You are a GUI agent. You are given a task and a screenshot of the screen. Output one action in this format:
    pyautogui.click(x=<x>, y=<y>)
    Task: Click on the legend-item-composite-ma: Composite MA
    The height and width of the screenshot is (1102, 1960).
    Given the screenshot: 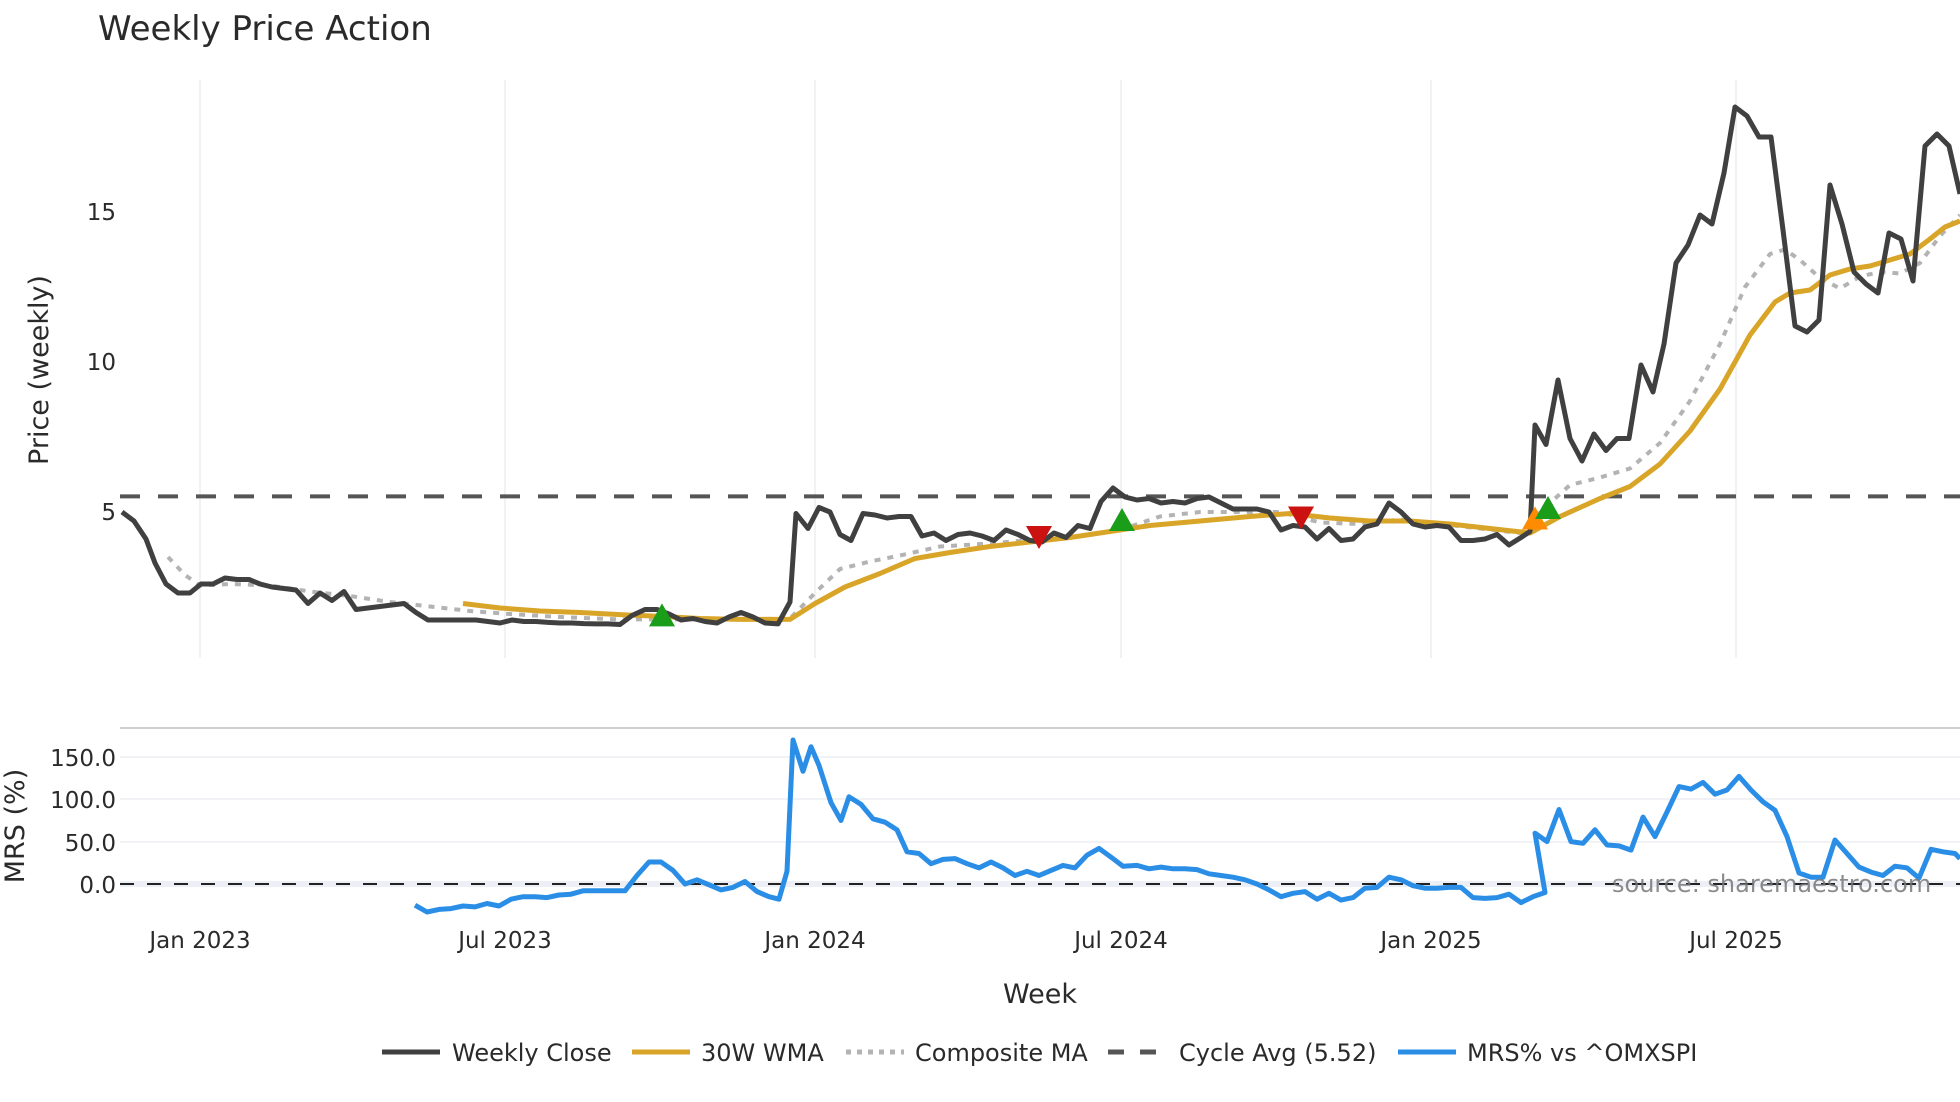 What is the action you would take?
    pyautogui.click(x=967, y=1053)
    